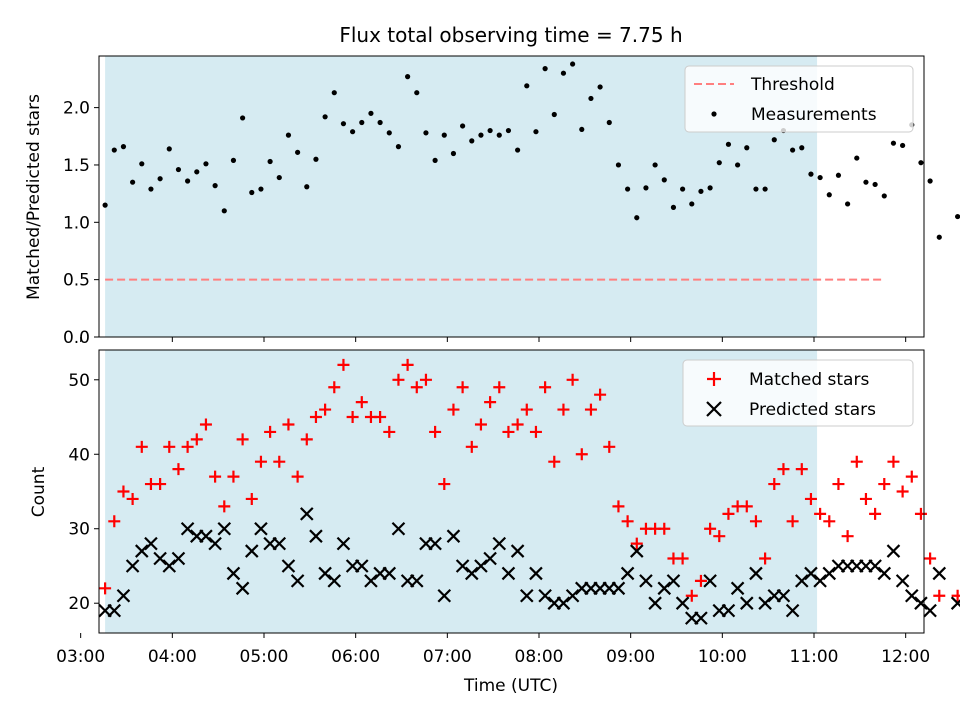  I want to click on count-xtick-label: 09:00, so click(630, 657).